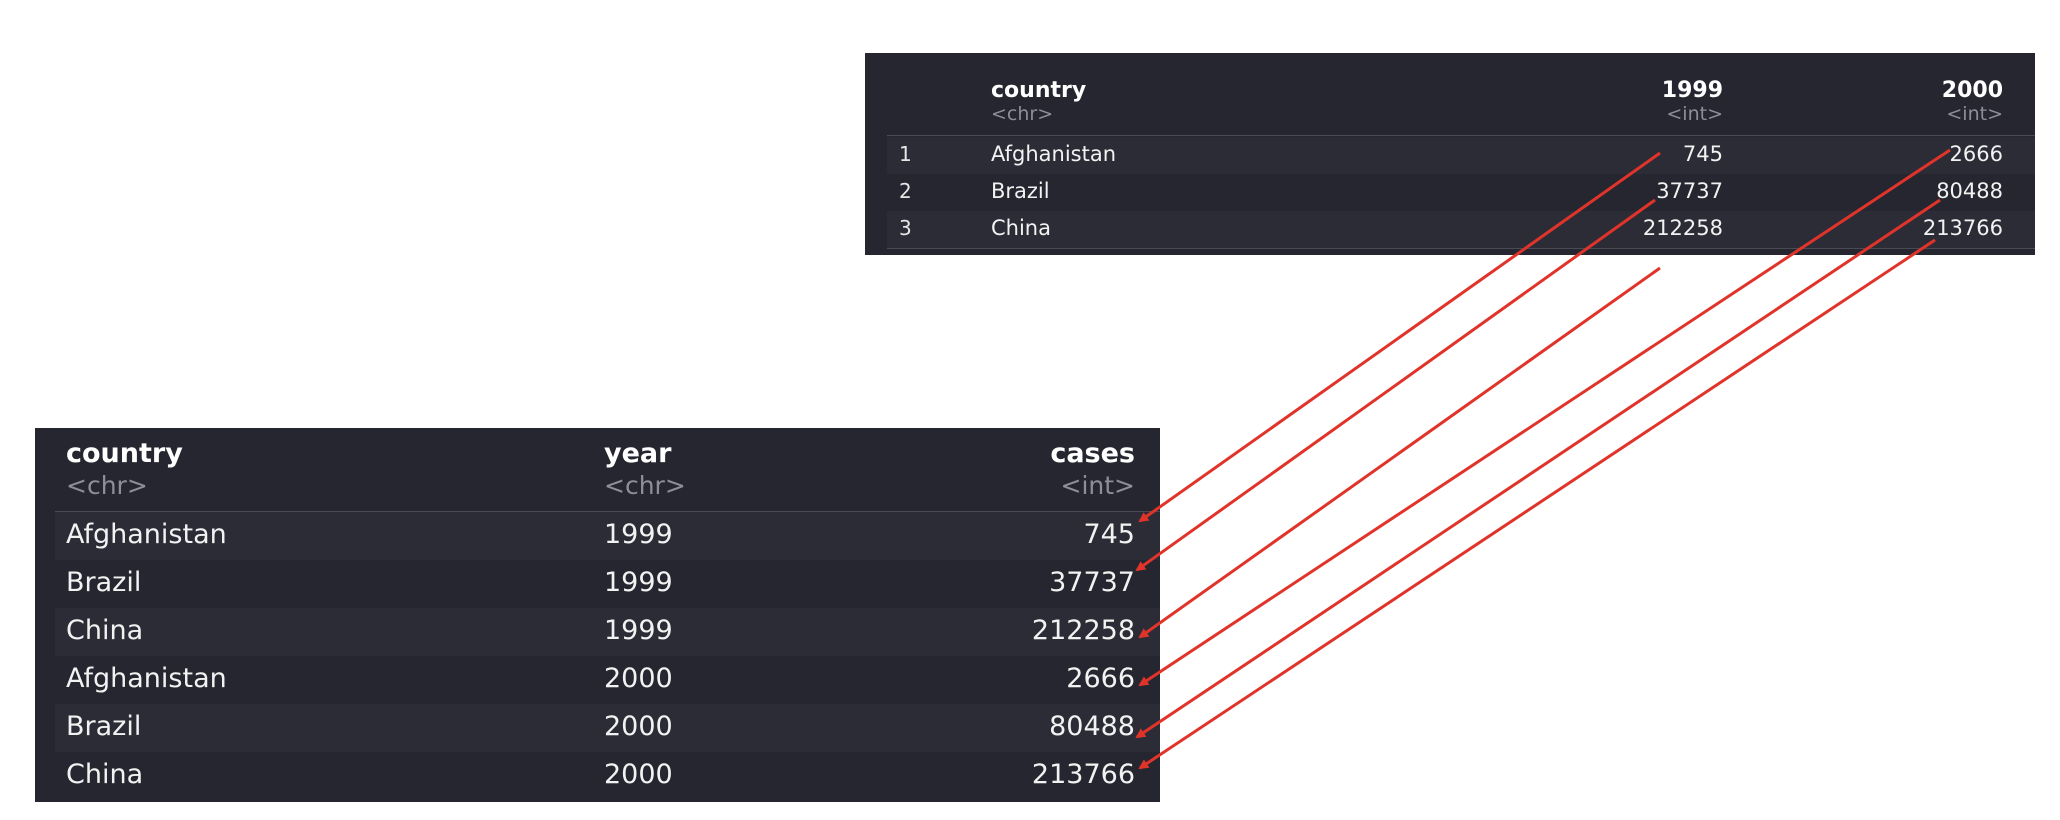  Describe the element at coordinates (1974, 114) in the screenshot. I see `column-type-2000: <int>` at that location.